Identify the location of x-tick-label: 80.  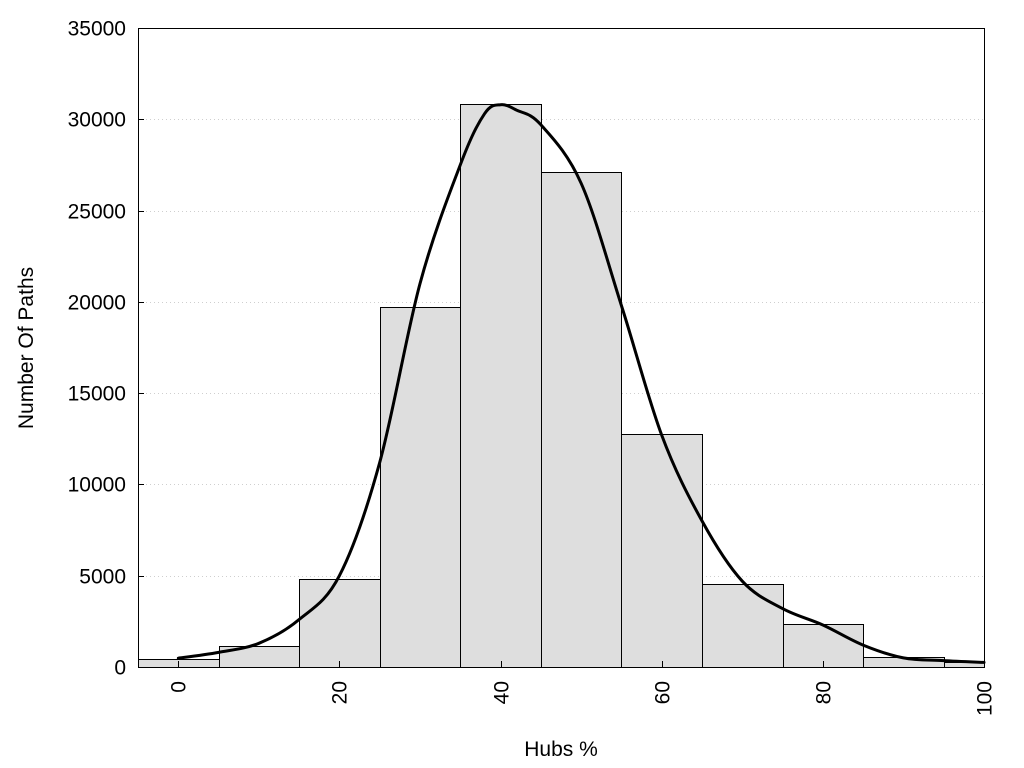
(824, 692).